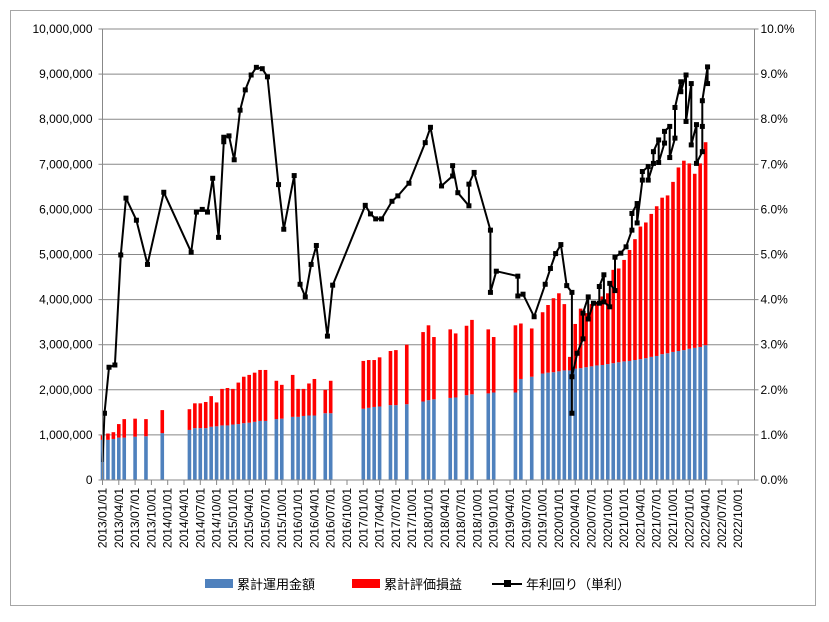  I want to click on y-left-tick-label: 1,000,000, so click(66, 435).